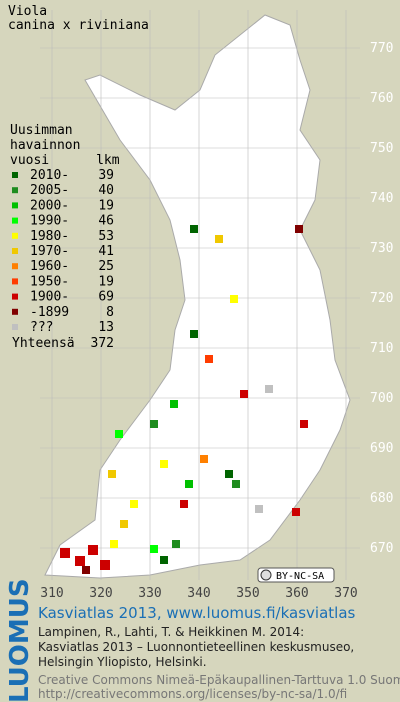 This screenshot has height=702, width=400. I want to click on x-label: 370, so click(345, 593).